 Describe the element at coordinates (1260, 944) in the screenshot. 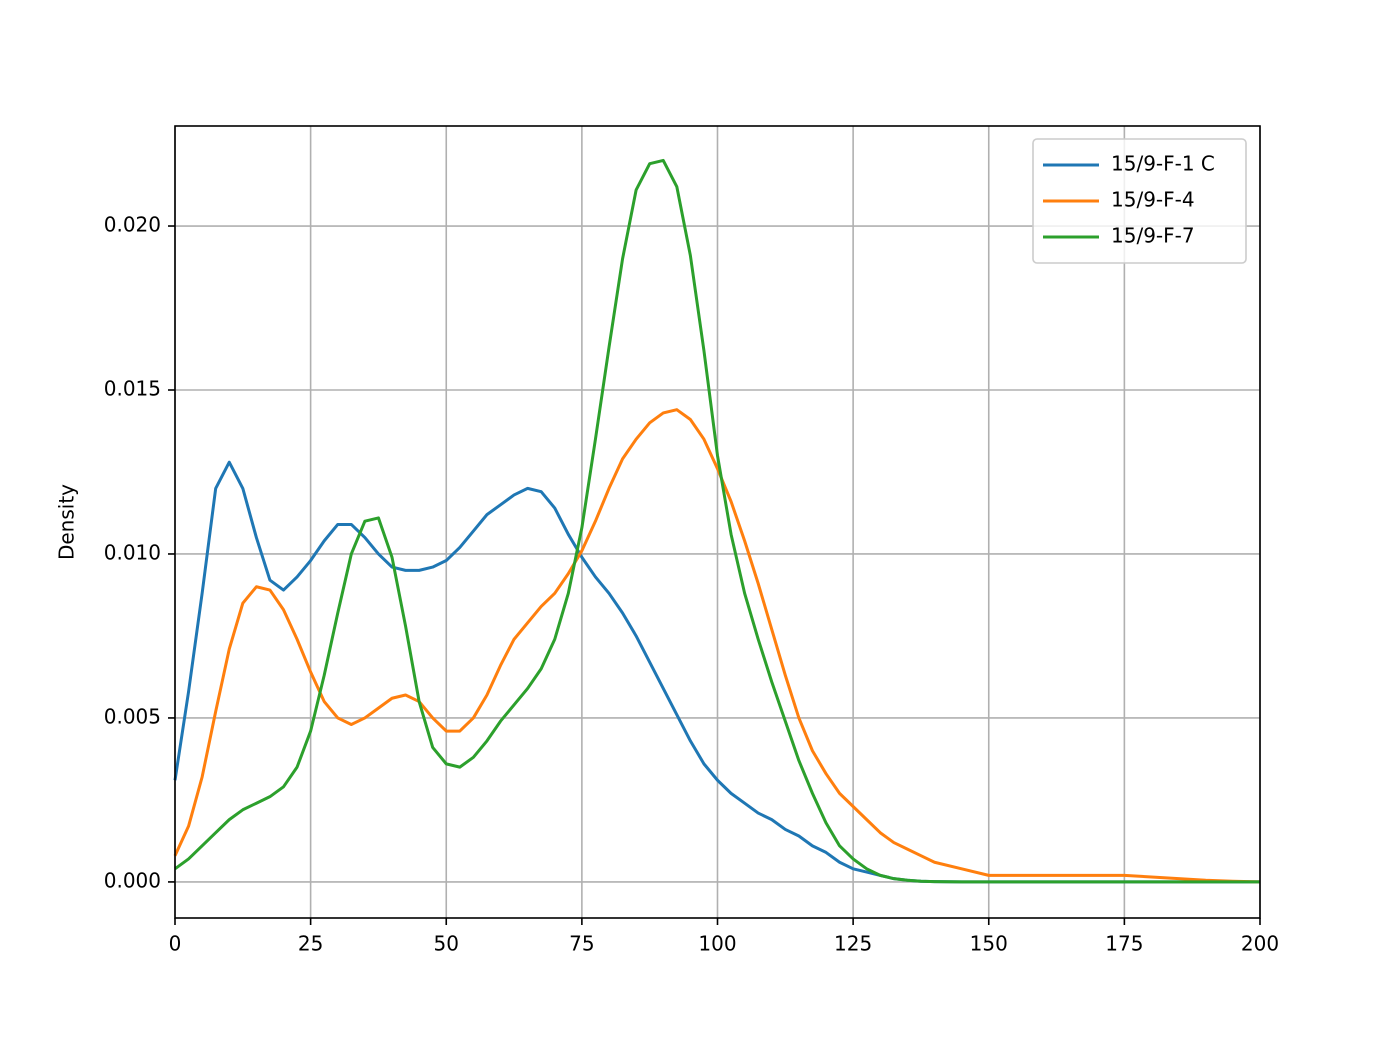

I see `x-tick-label: 200` at that location.